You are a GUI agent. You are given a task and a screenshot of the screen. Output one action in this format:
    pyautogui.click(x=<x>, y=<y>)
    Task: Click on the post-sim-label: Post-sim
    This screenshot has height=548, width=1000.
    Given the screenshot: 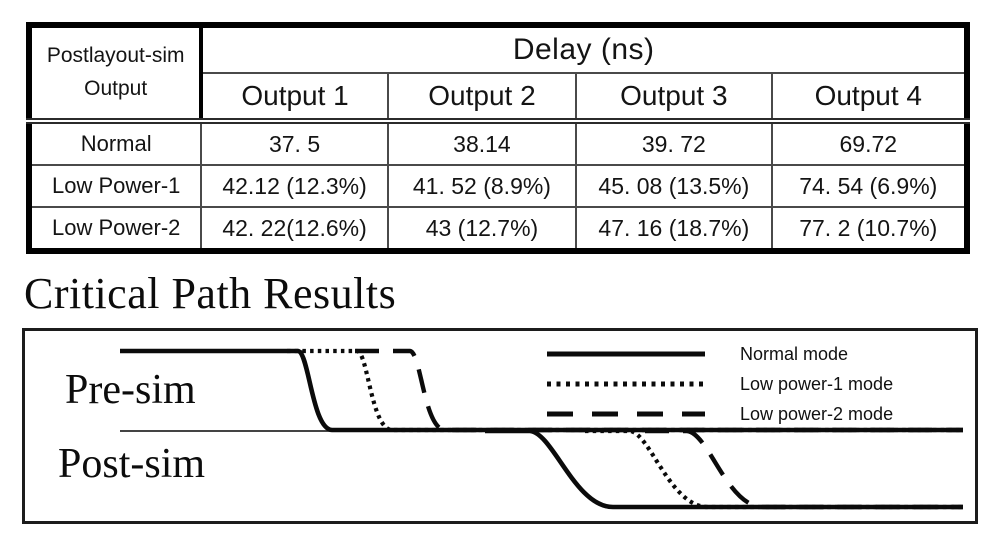 What is the action you would take?
    pyautogui.click(x=132, y=464)
    